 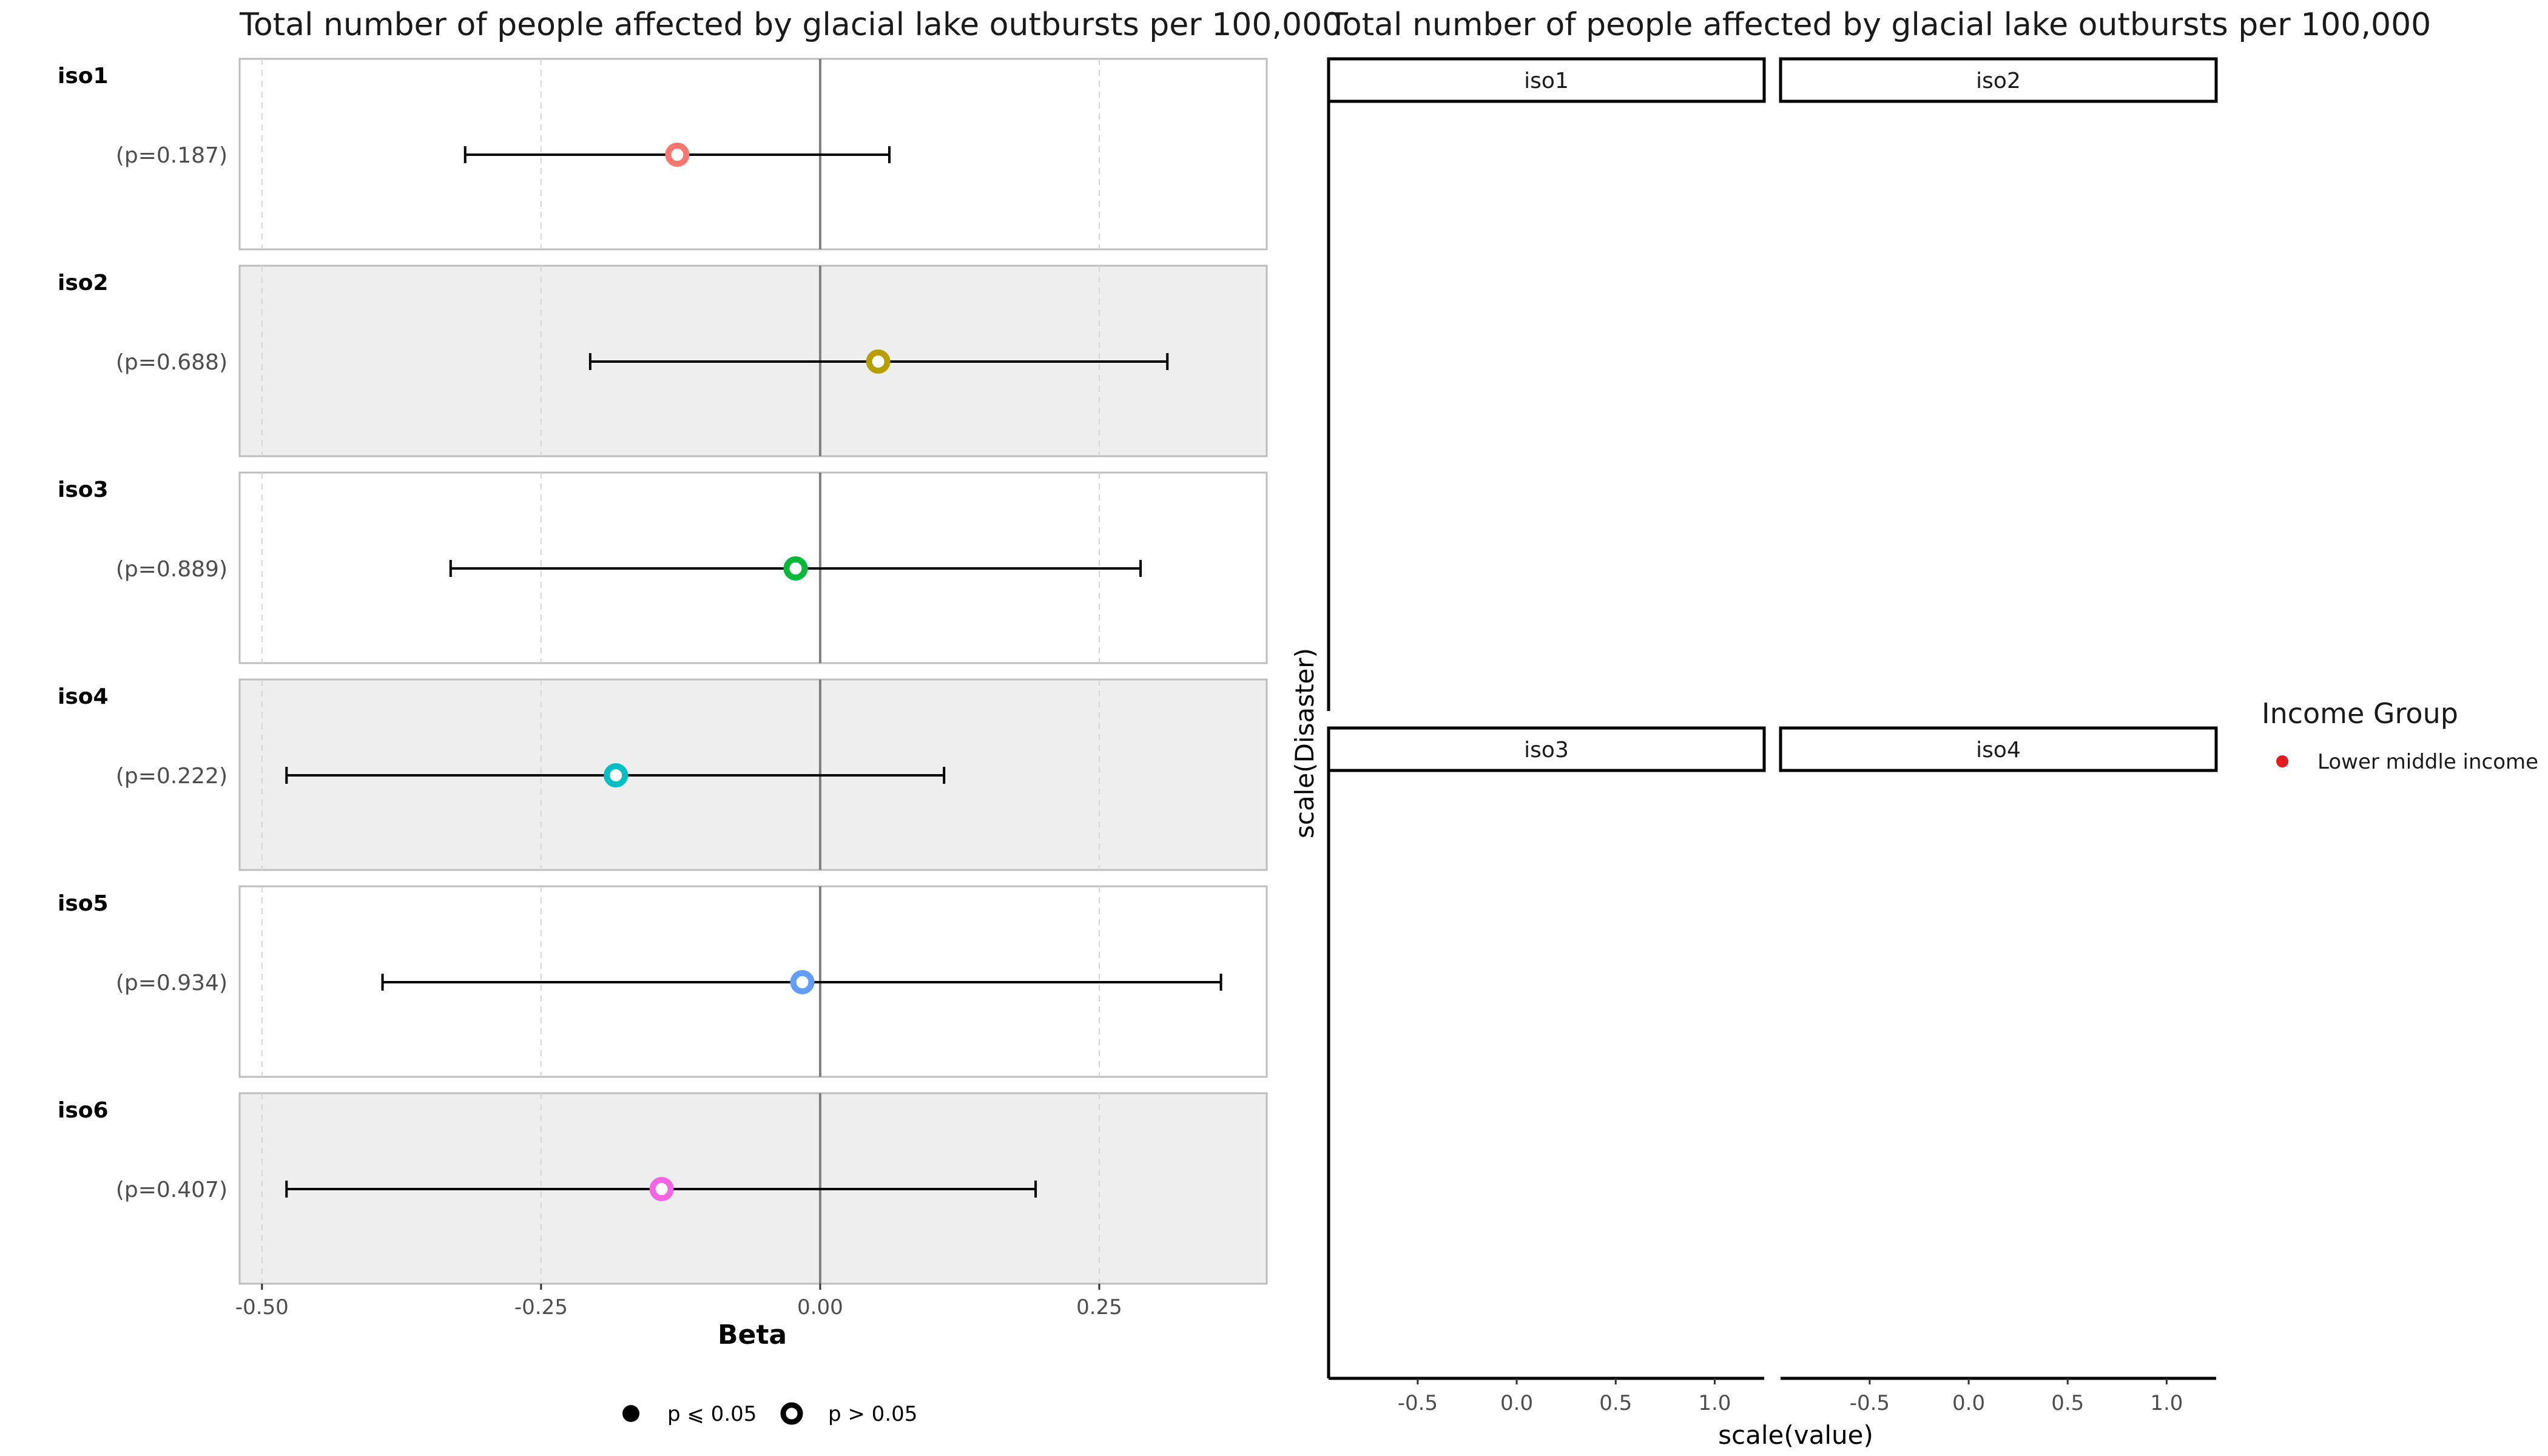 I want to click on forest-x-tick-label: -0.50, so click(x=262, y=1307).